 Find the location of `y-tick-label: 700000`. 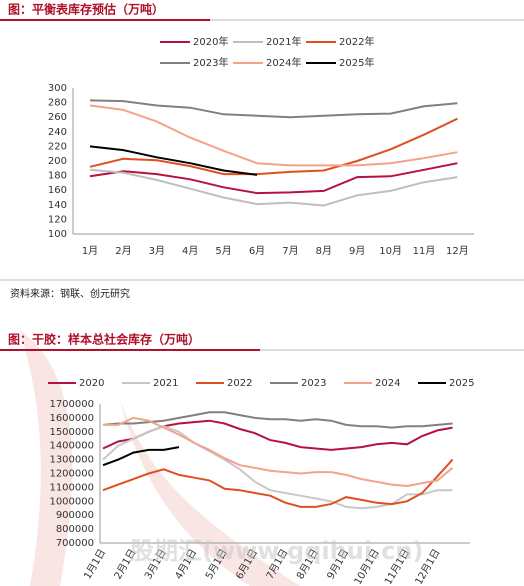

y-tick-label: 700000 is located at coordinates (75, 543).